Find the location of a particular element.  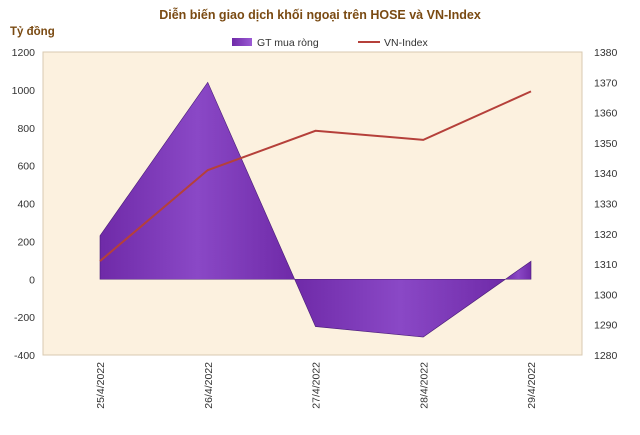

left-tick-label: -400 is located at coordinates (24, 356).